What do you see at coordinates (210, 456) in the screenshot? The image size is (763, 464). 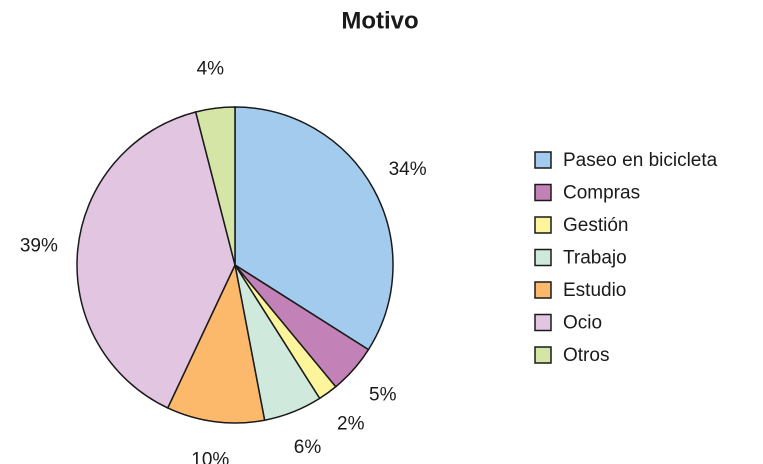 I see `data-label: 10%` at bounding box center [210, 456].